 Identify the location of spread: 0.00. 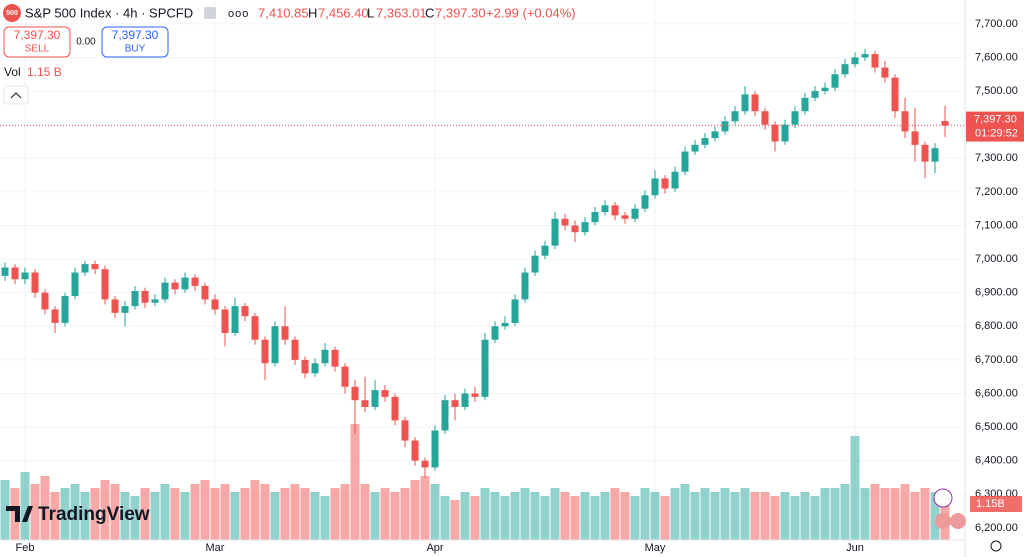
(86, 42).